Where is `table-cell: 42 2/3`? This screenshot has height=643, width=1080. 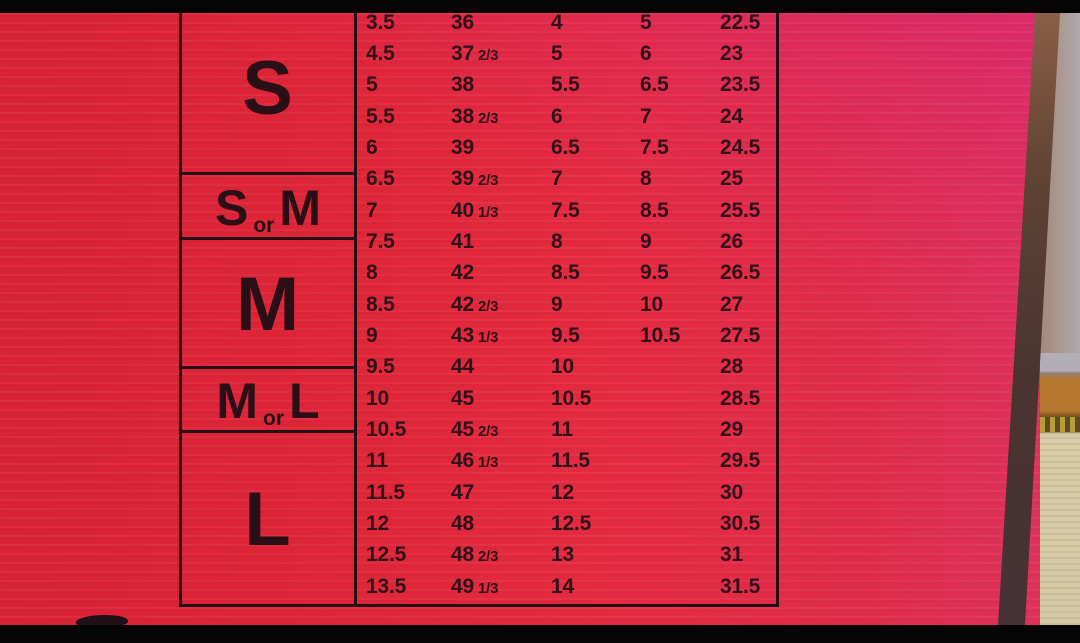
table-cell: 42 2/3 is located at coordinates (475, 304).